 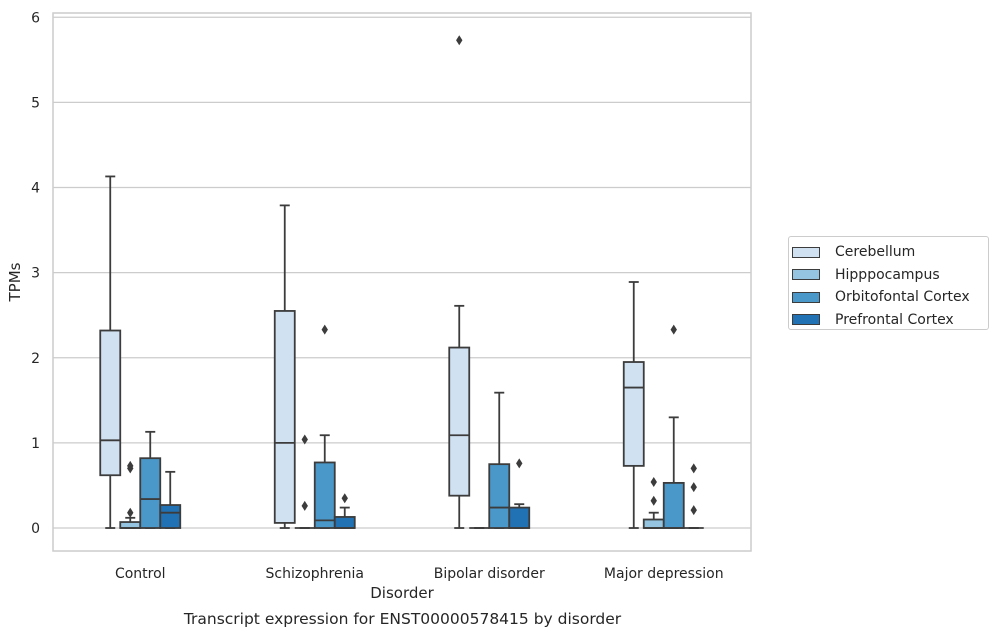 I want to click on y-tick-label: 4, so click(x=35, y=189).